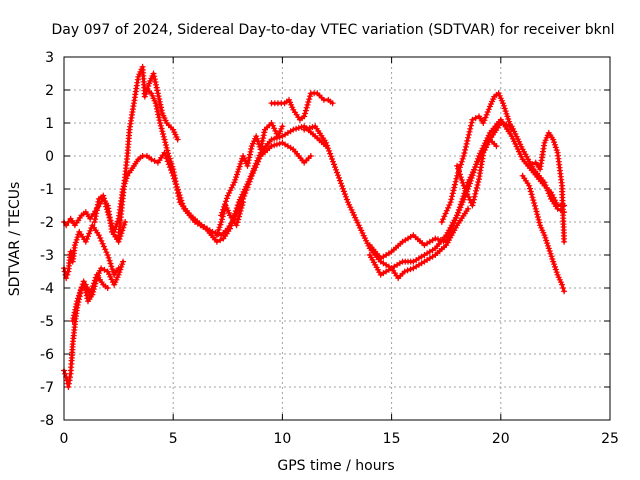 The height and width of the screenshot is (480, 640). Describe the element at coordinates (501, 439) in the screenshot. I see `x-tick-label: 20` at that location.